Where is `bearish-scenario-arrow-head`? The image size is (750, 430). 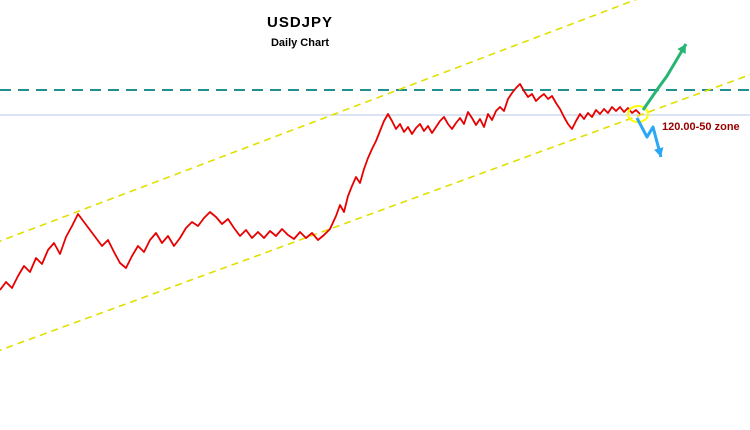
bearish-scenario-arrow-head is located at coordinates (659, 152).